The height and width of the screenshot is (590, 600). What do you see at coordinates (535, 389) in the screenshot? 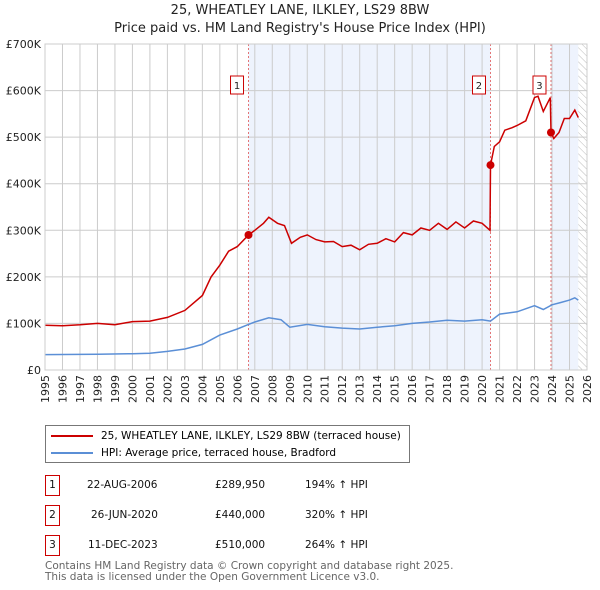
I see `x-tick-label: 2023` at bounding box center [535, 389].